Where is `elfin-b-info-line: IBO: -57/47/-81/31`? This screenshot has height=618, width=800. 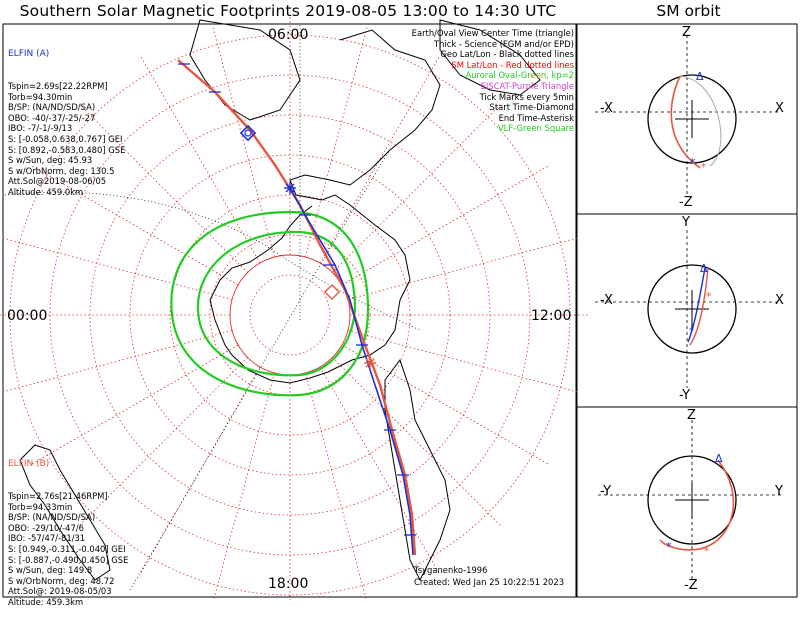 elfin-b-info-line: IBO: -57/47/-81/31 is located at coordinates (47, 538).